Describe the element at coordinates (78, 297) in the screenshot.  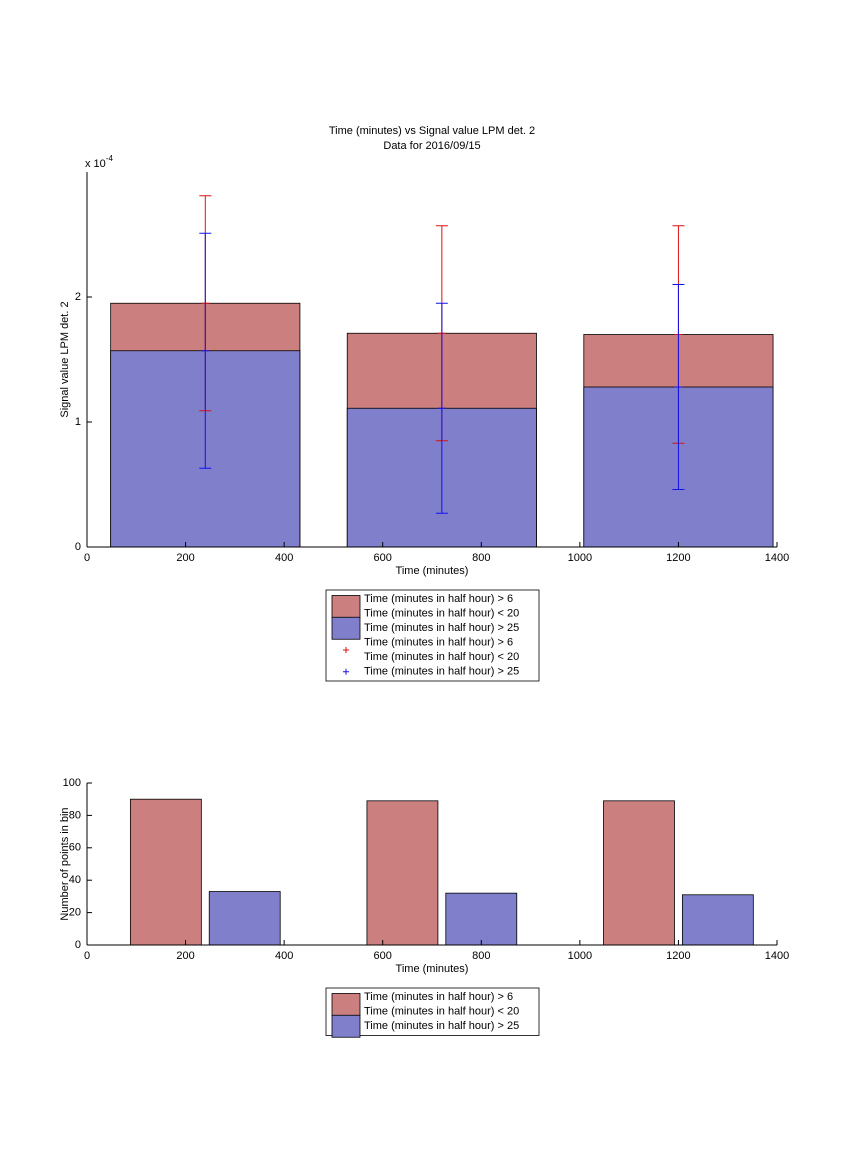
I see `y-tick-label: 2` at that location.